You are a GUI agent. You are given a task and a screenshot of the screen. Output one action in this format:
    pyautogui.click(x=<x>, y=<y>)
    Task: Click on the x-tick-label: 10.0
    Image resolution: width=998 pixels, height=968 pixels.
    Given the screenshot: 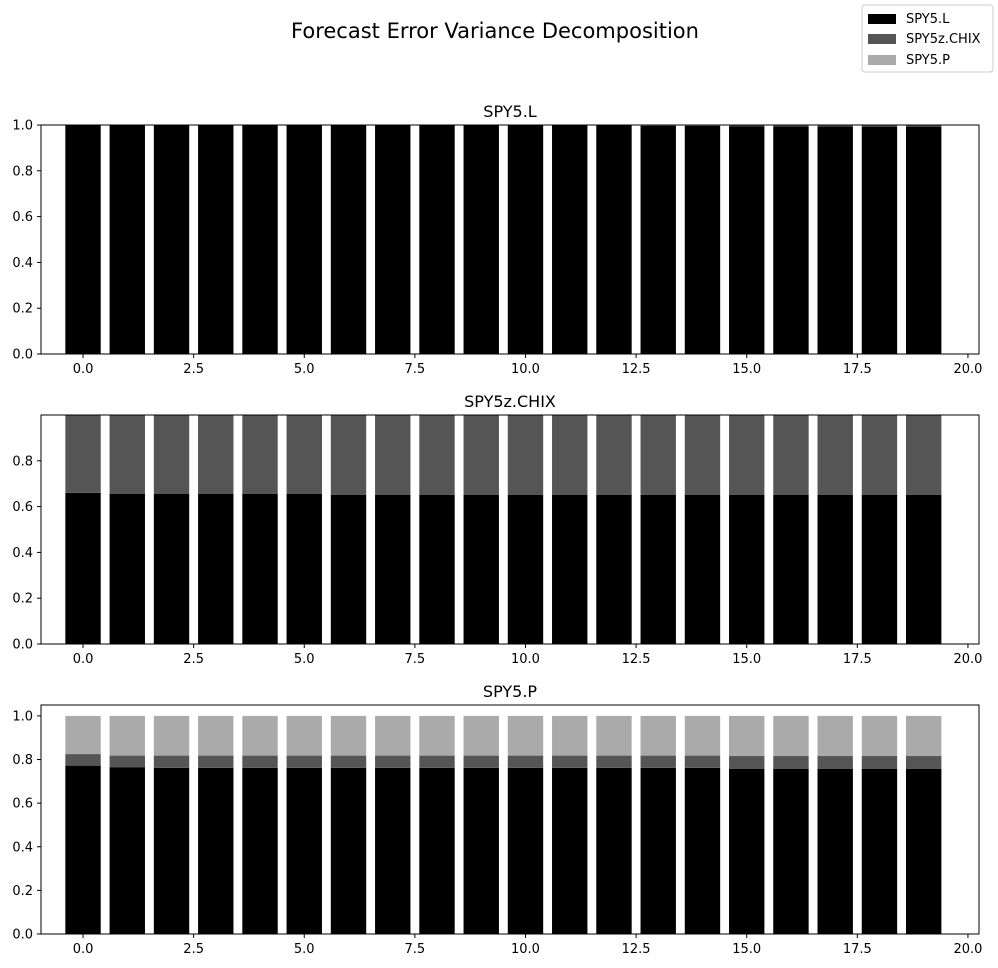 What is the action you would take?
    pyautogui.click(x=525, y=949)
    